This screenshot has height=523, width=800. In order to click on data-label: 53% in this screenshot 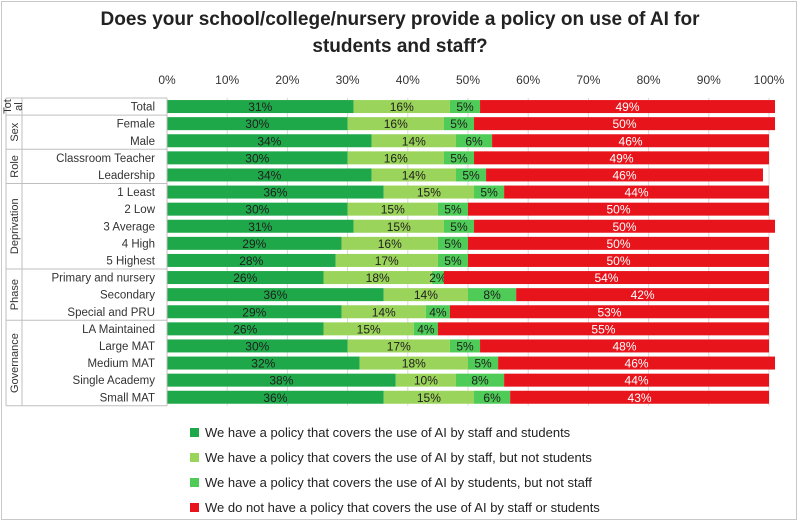, I will do `click(609, 312)`.